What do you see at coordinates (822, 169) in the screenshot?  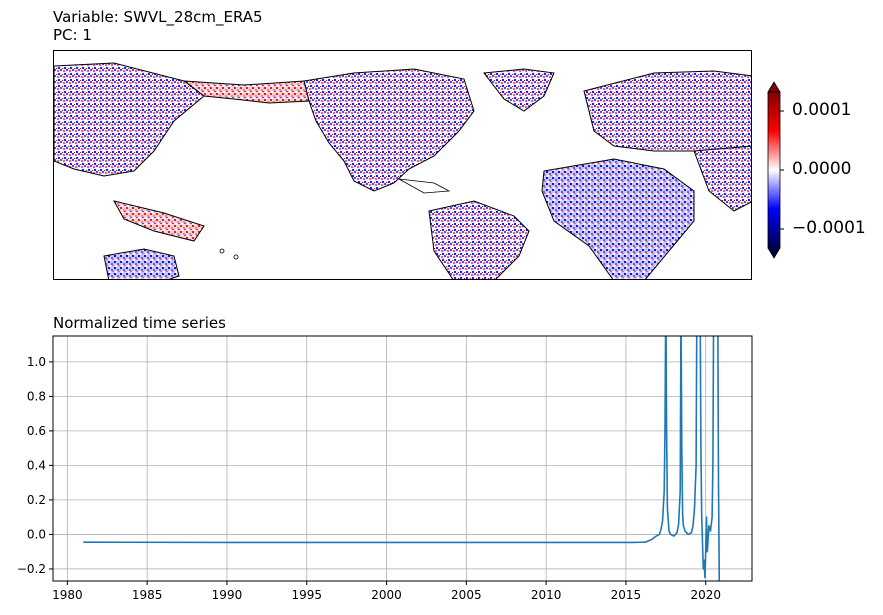 I see `colorbar-tick-label-zero: 0.0000` at bounding box center [822, 169].